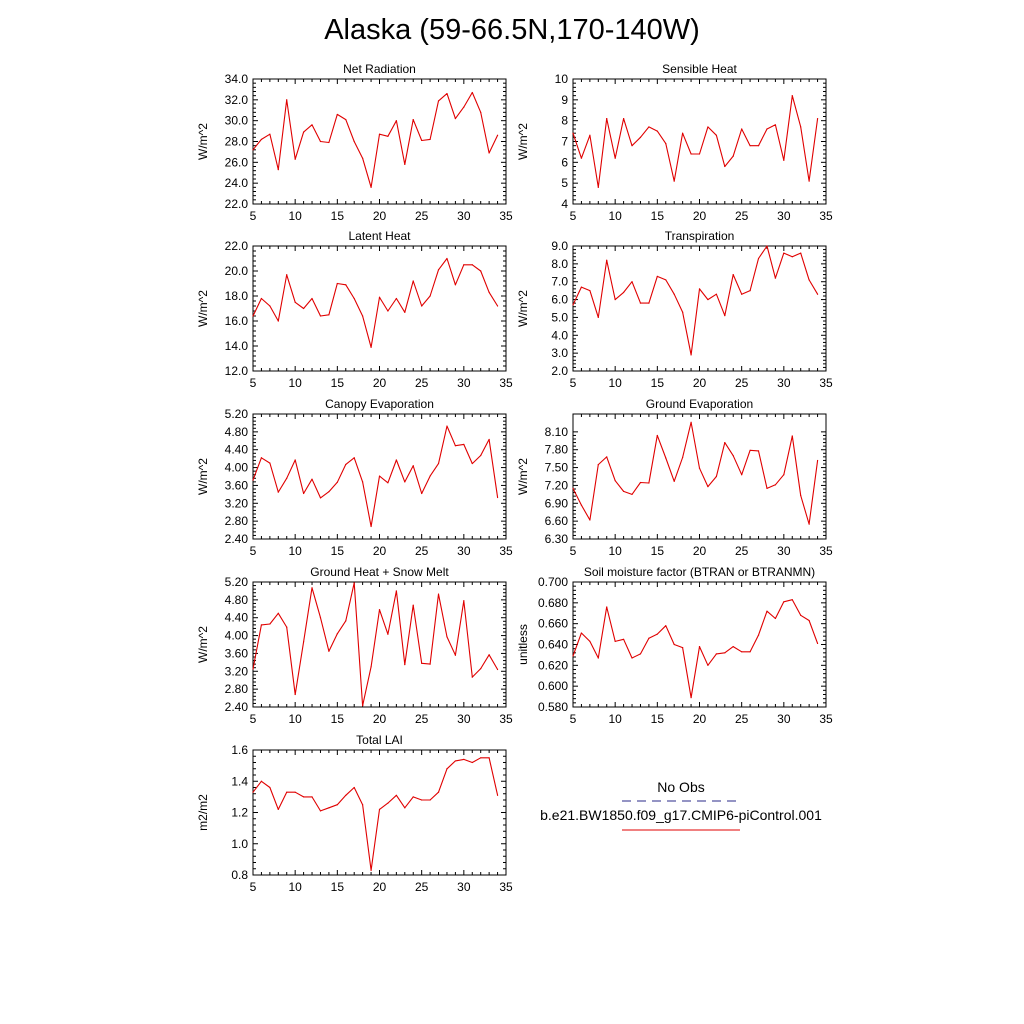 The width and height of the screenshot is (1024, 1024). Describe the element at coordinates (237, 183) in the screenshot. I see `y-tick-label: 24.0` at that location.